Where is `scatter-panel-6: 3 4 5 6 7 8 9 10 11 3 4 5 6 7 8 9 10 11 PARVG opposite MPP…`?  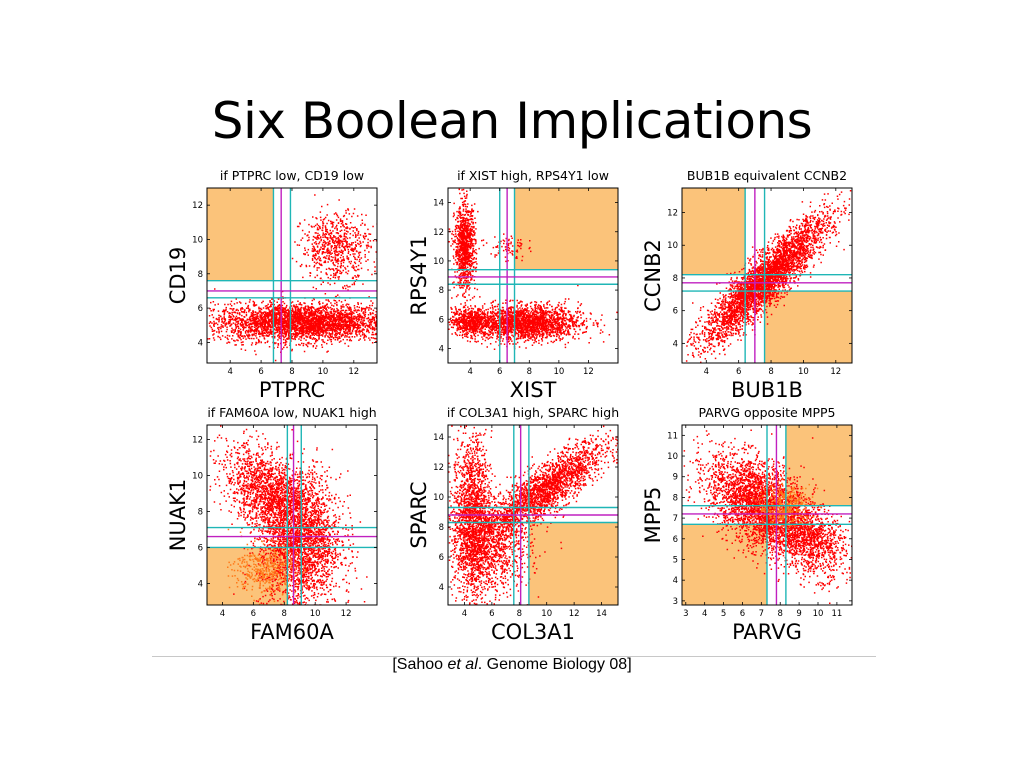 scatter-panel-6: 3 4 5 6 7 8 9 10 11 3 4 5 6 7 8 9 10 11 PARVG opposite MPP… is located at coordinates (747, 524).